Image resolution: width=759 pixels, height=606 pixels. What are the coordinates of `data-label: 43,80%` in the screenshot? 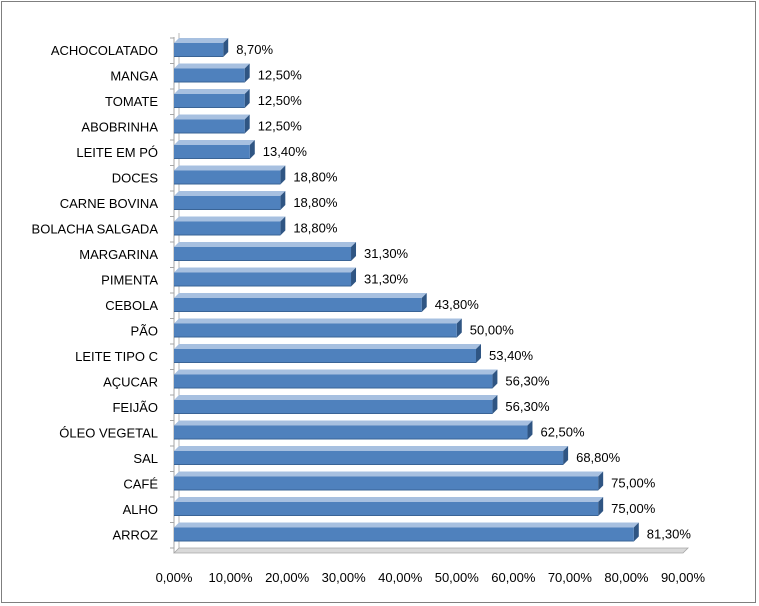 It's located at (457, 304).